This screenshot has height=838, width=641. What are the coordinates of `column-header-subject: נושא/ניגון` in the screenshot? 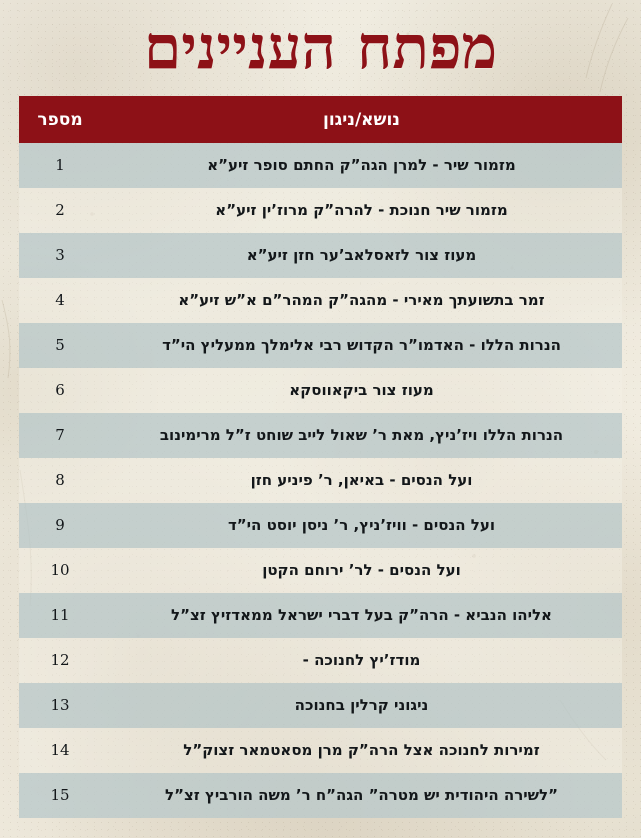 It's located at (361, 119).